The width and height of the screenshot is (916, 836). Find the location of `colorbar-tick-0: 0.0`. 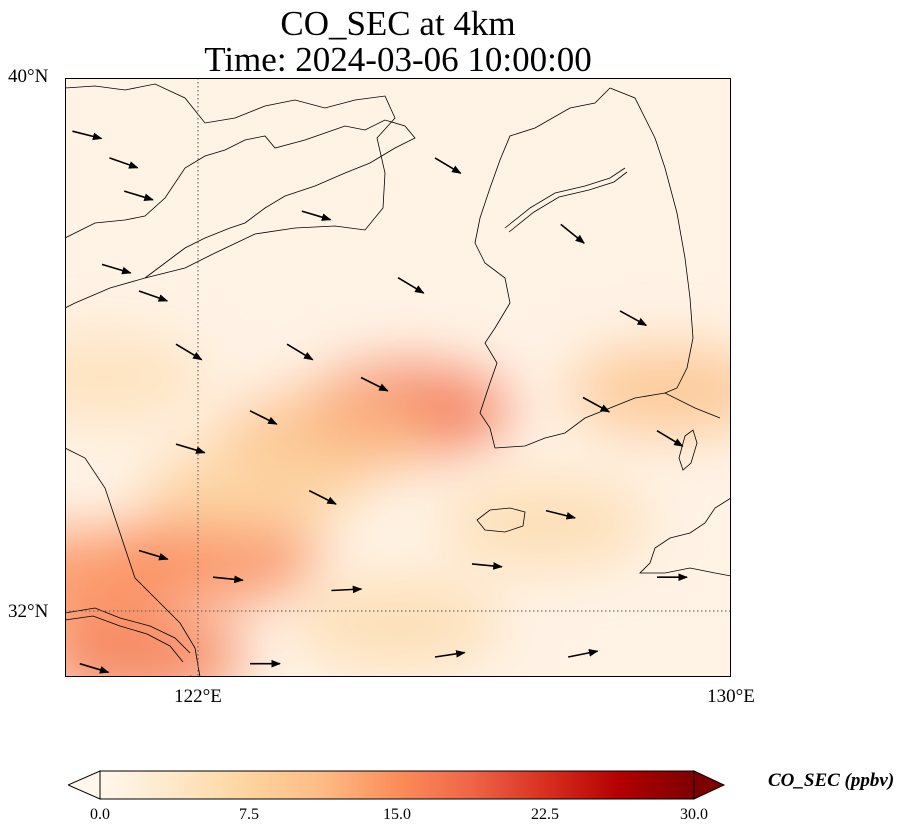

colorbar-tick-0: 0.0 is located at coordinates (100, 814).